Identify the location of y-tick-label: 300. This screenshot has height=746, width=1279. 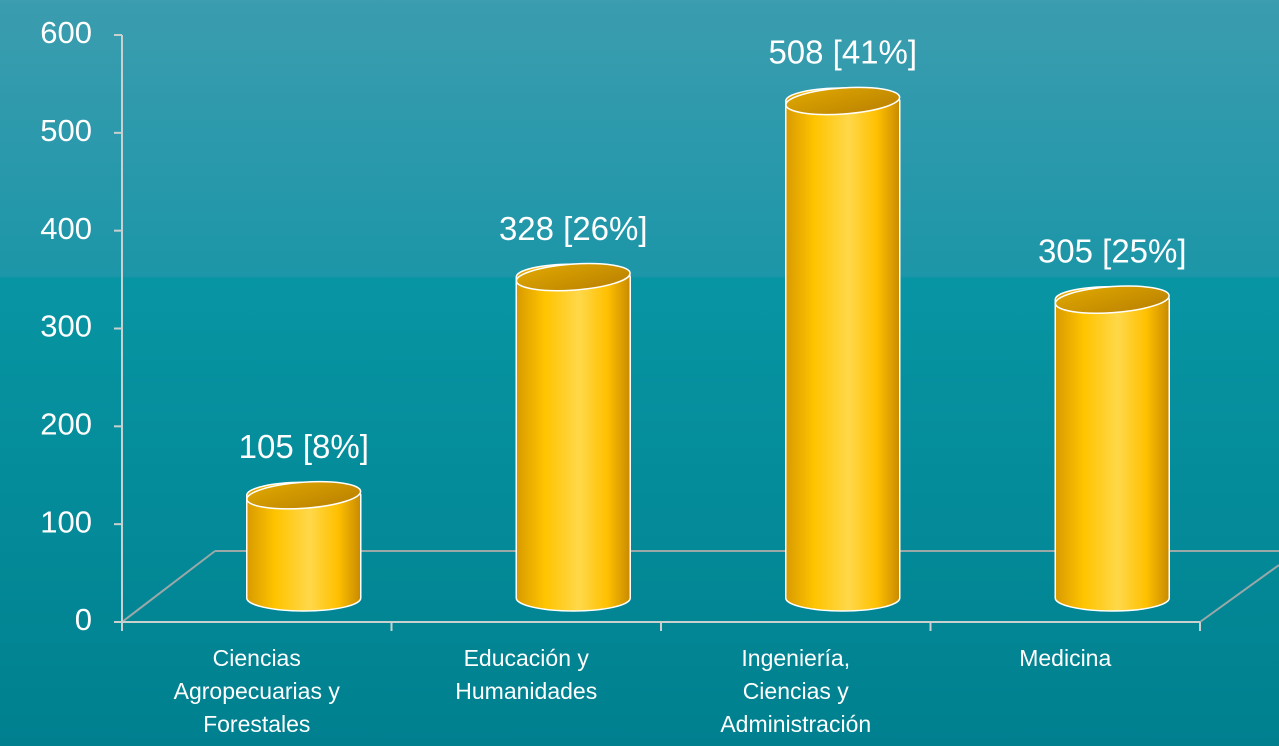
(66, 326).